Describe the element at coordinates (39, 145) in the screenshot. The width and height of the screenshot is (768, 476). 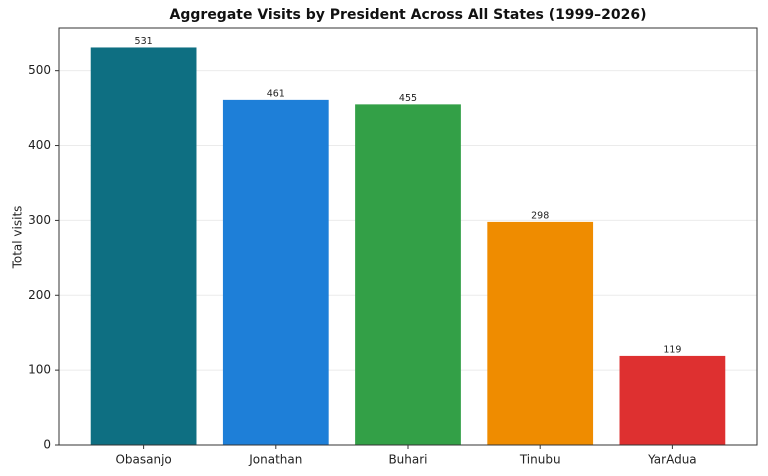
I see `y-tick-label: 400` at that location.